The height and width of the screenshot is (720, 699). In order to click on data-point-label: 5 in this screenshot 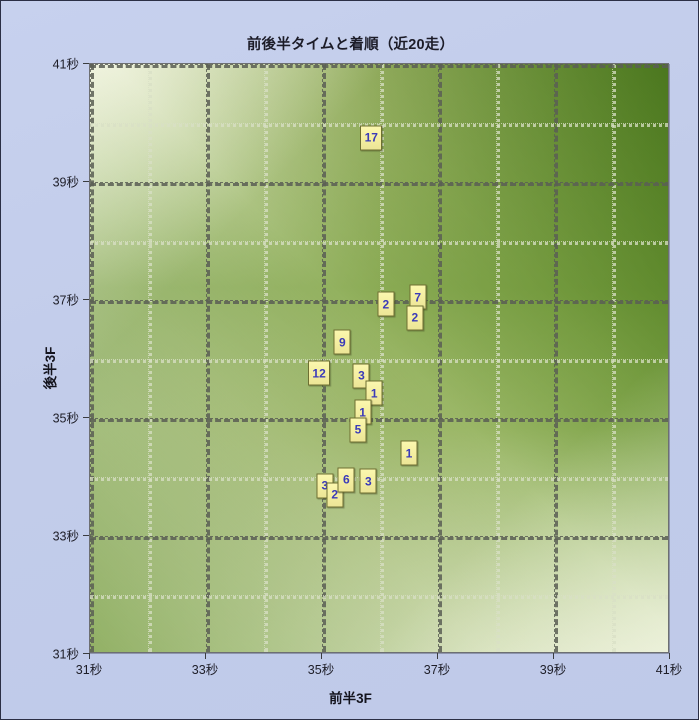, I will do `click(358, 430)`.